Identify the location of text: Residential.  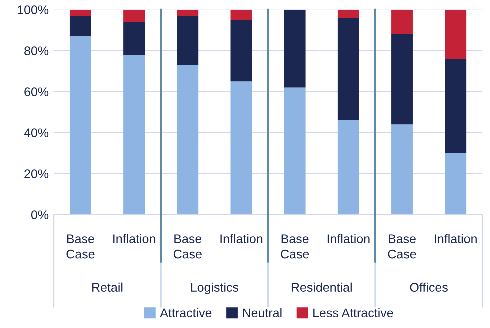
(322, 287).